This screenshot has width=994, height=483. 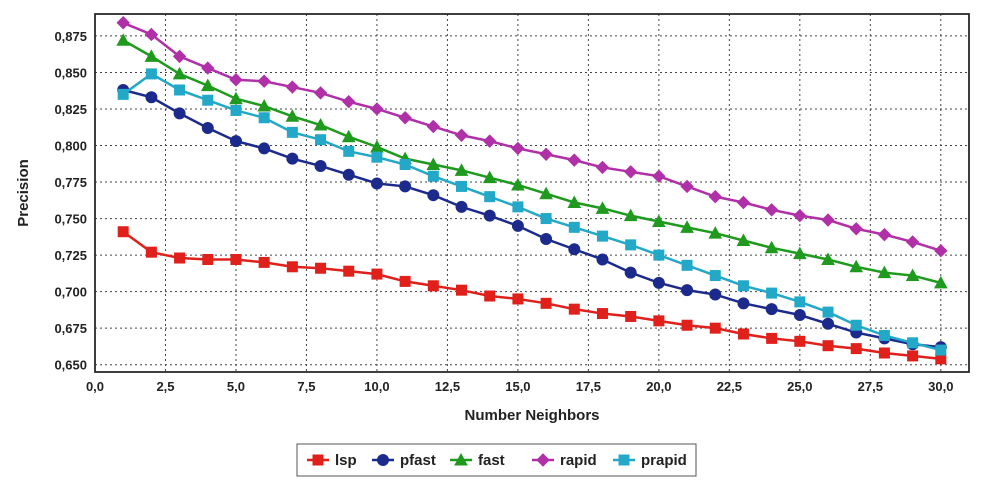 What do you see at coordinates (447, 386) in the screenshot?
I see `x-tick-label: 12,5` at bounding box center [447, 386].